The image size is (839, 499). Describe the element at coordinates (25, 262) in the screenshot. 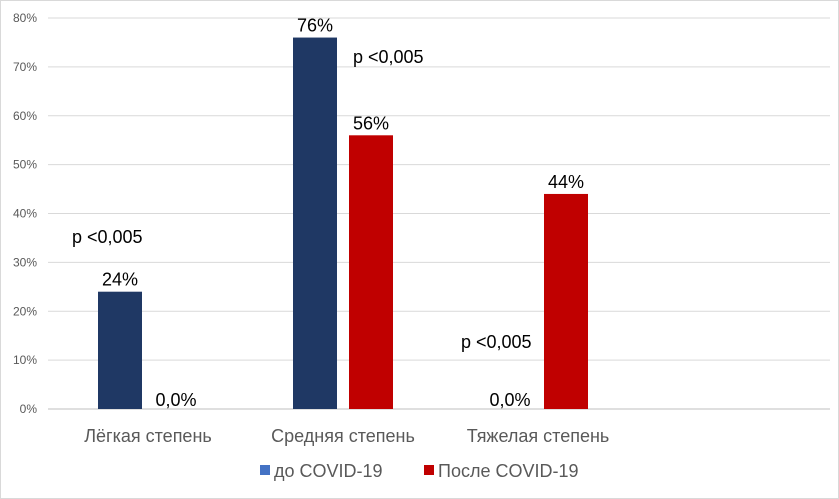

I see `y-tick-label: 30%` at that location.